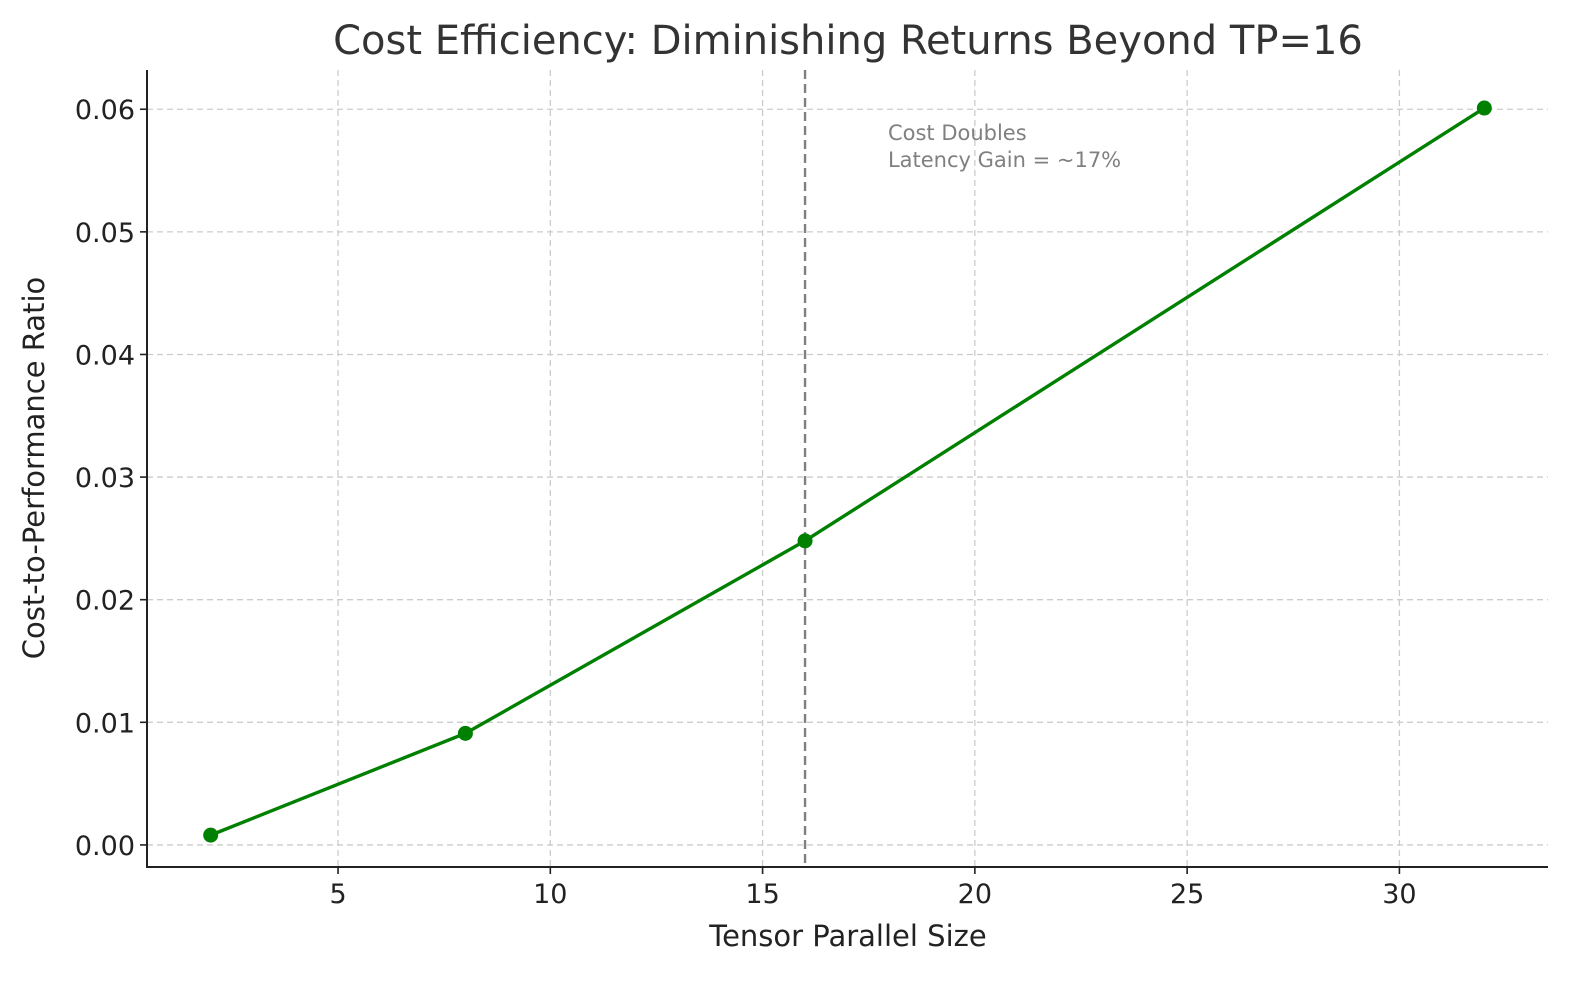 The image size is (1580, 984). Describe the element at coordinates (1004, 160) in the screenshot. I see `annotation-line-2: Latency Gain = ~17%` at that location.